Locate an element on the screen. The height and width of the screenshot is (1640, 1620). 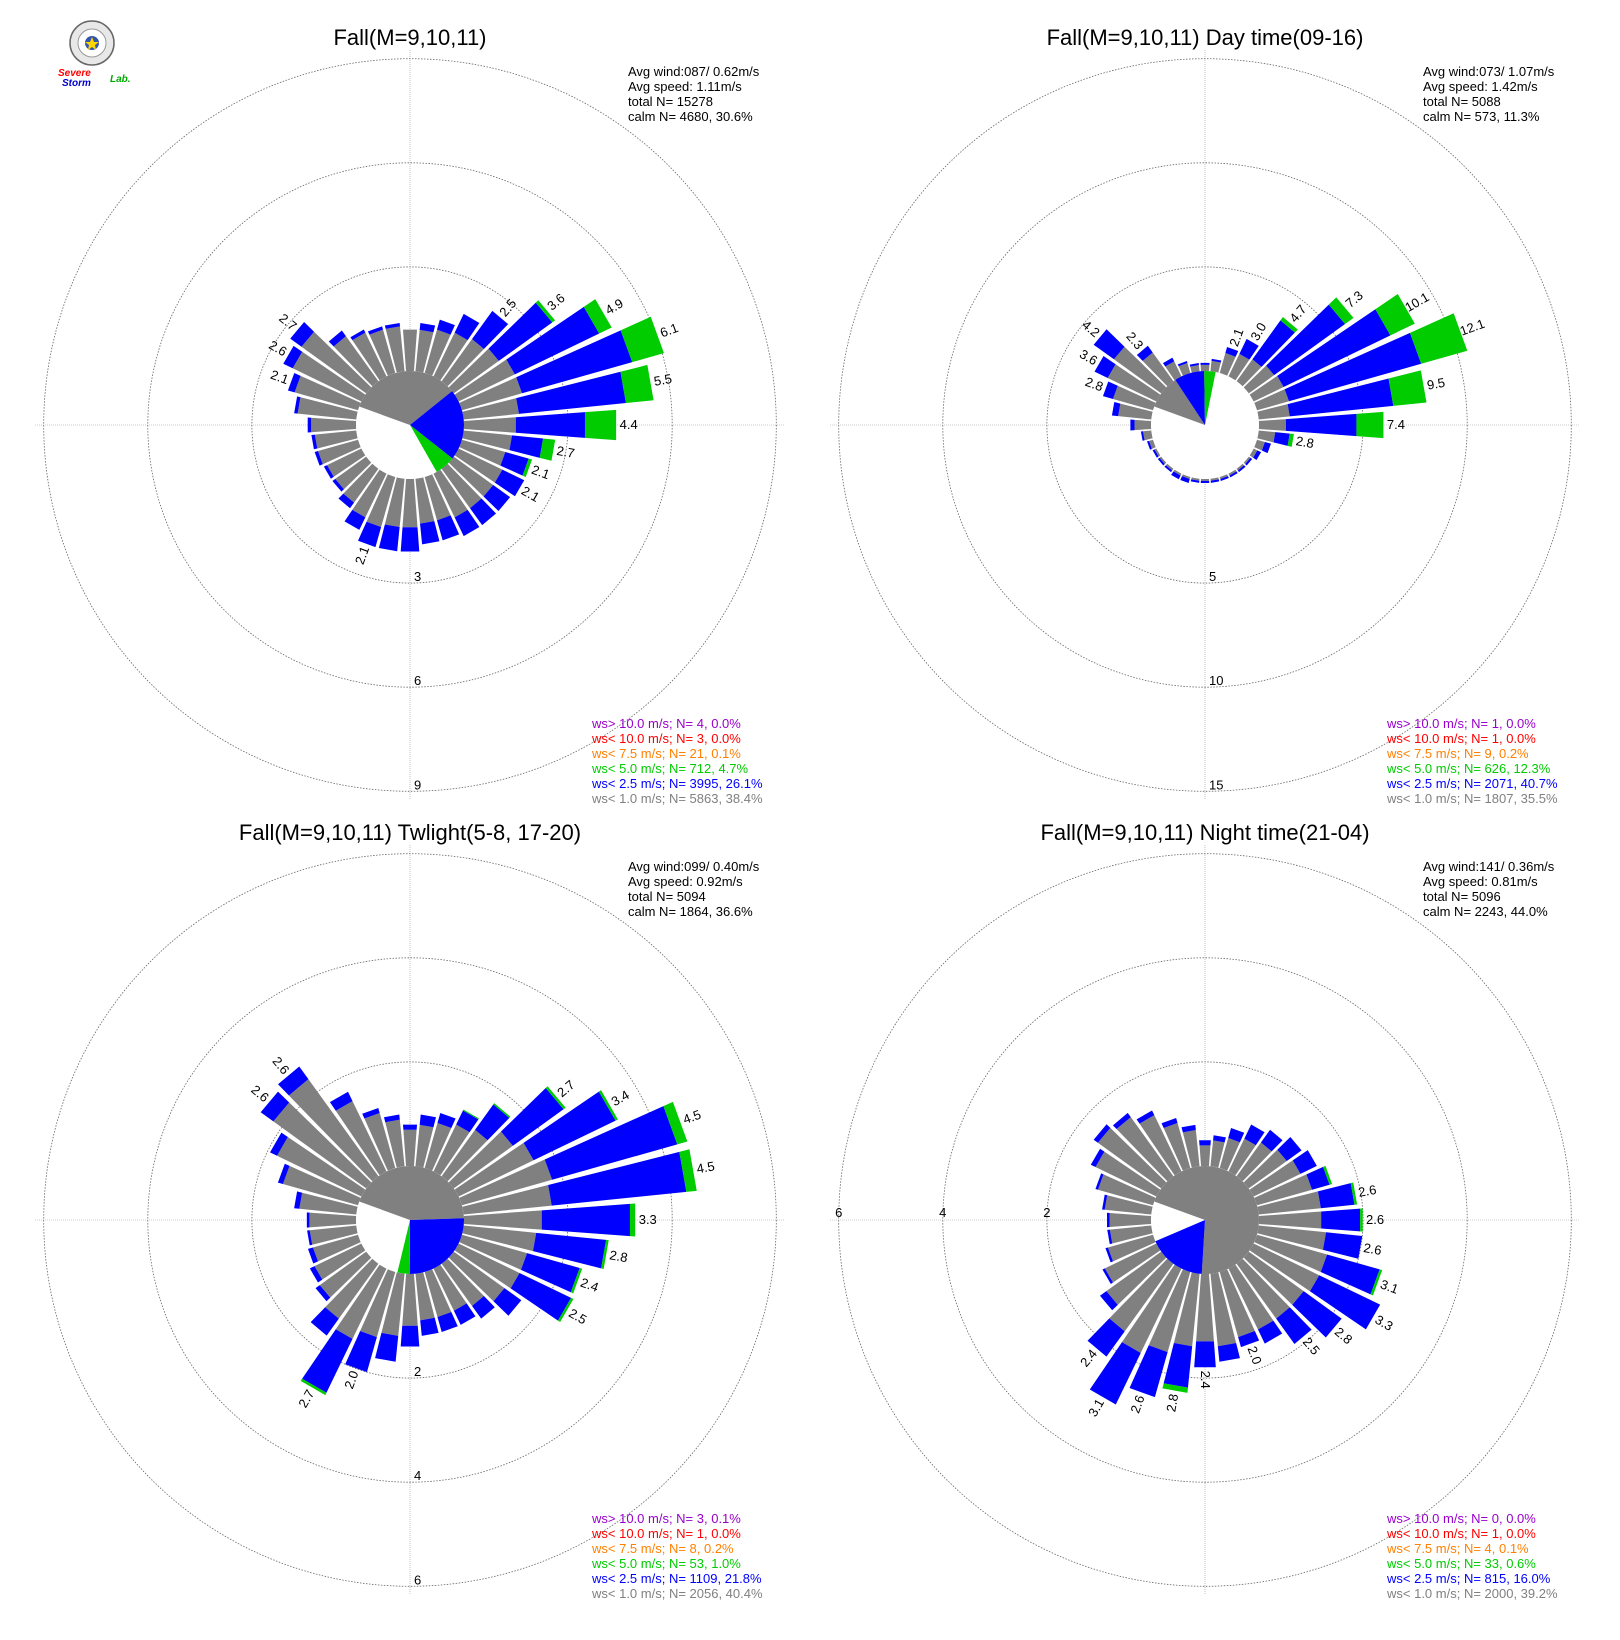
bar-20-blue is located at coordinates (446, 1120).